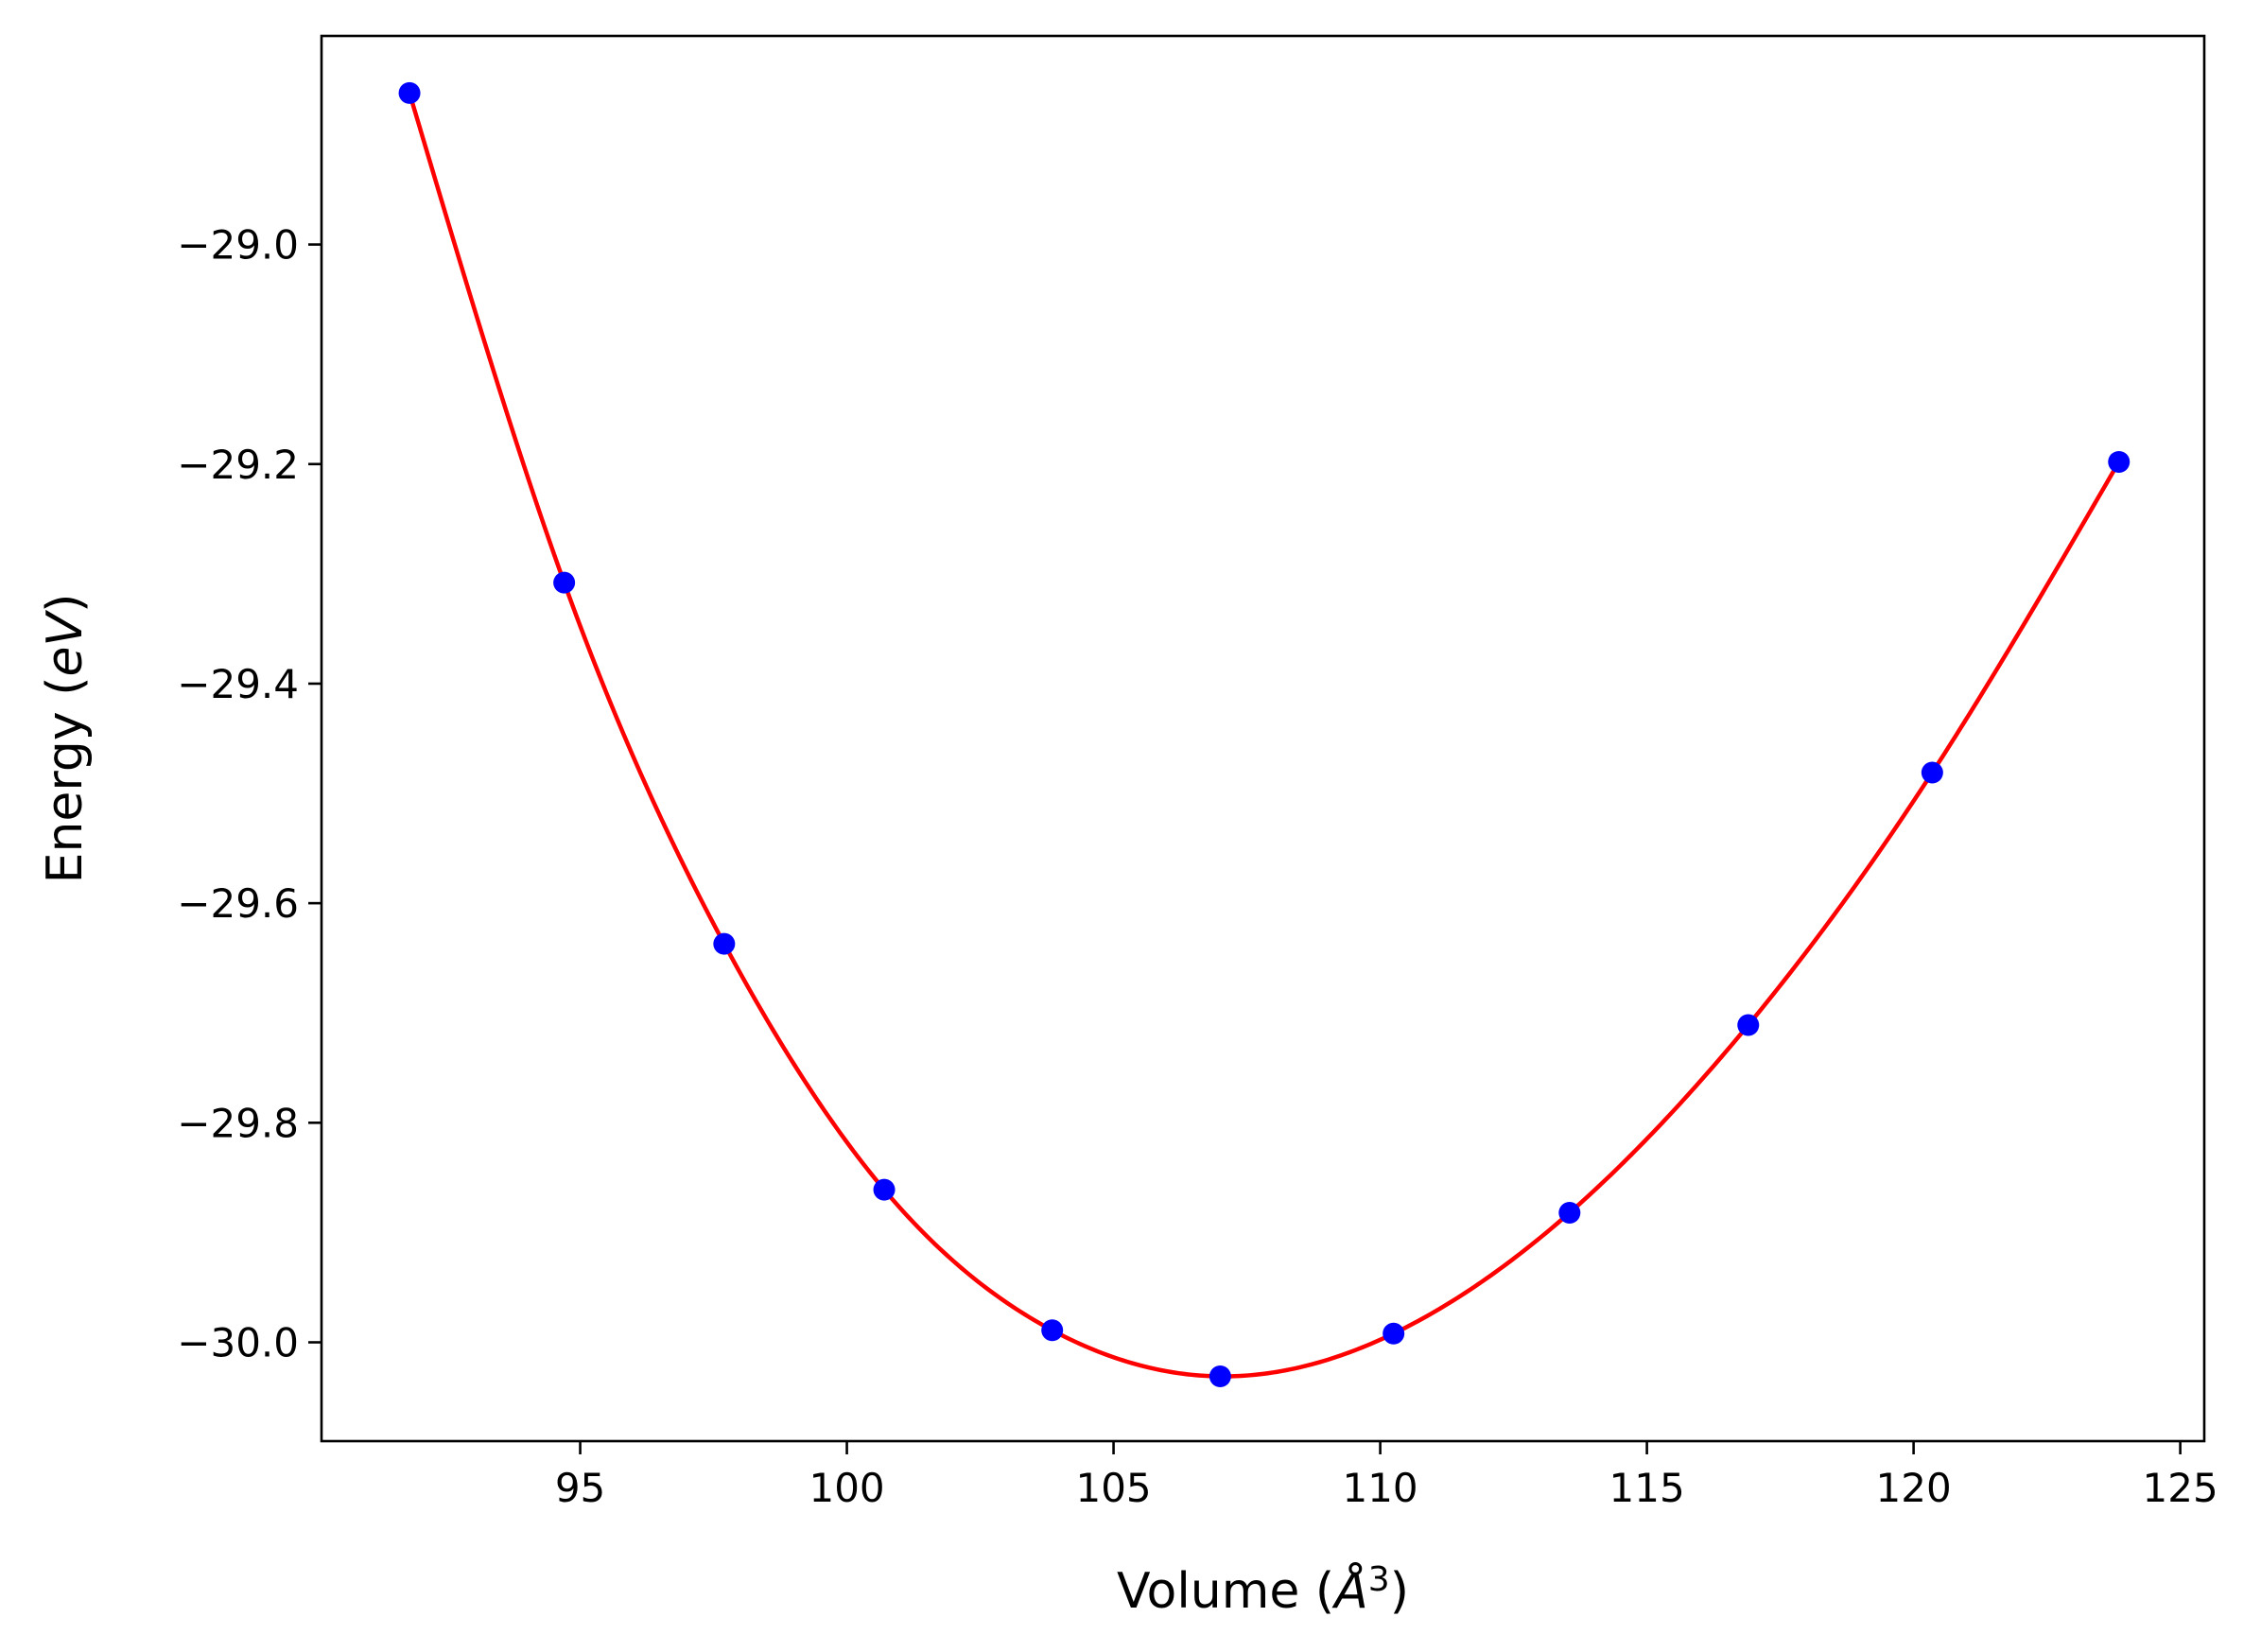 This screenshot has height=1652, width=2261. What do you see at coordinates (249, 794) in the screenshot?
I see `y-axis-ticks: −30.0 −29.8 −29.6 −29.4 −29.2 −29.0` at bounding box center [249, 794].